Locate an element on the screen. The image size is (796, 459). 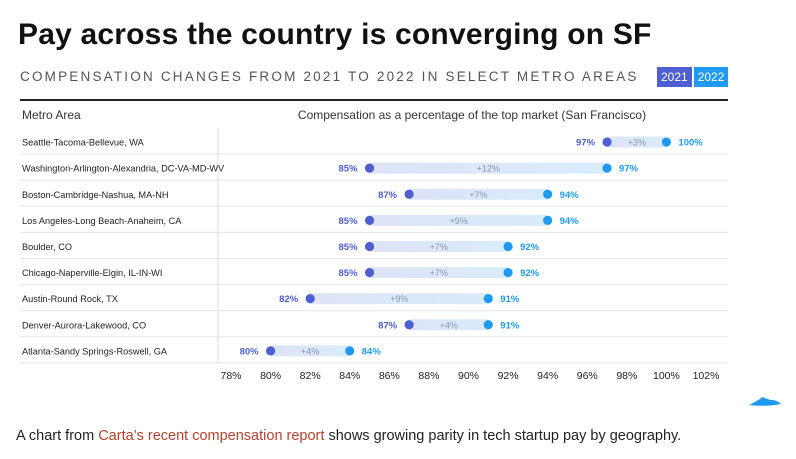
caption-before: A chart from is located at coordinates (57, 436).